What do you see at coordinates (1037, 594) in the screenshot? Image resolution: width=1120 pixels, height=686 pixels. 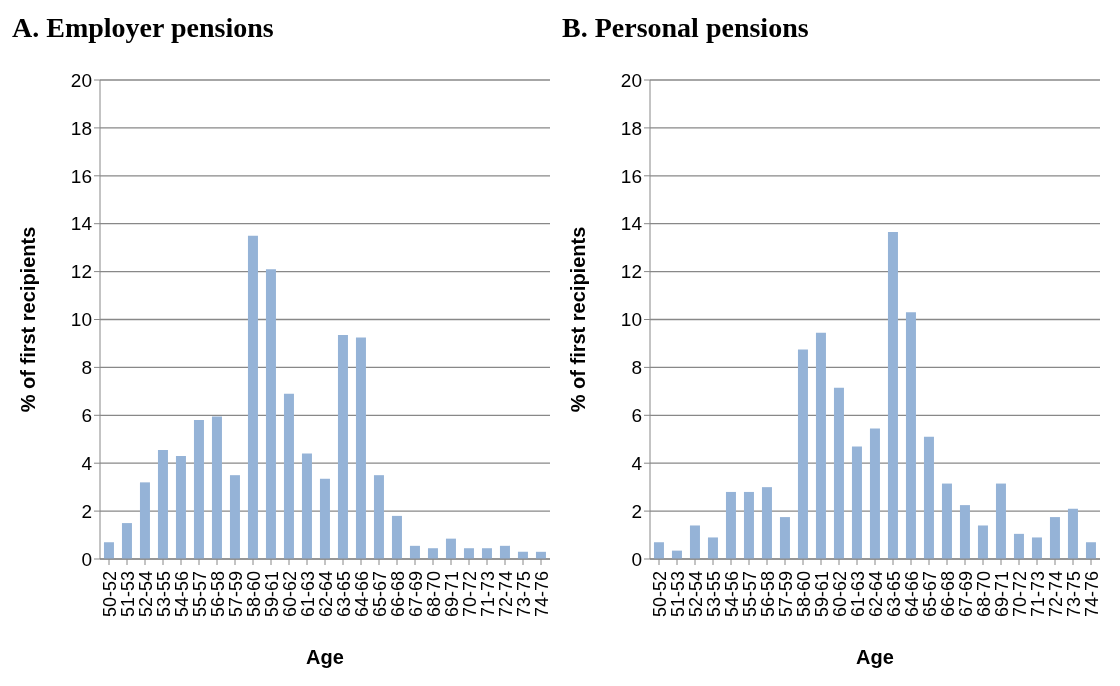 I see `x-tick-label: 71-73` at bounding box center [1037, 594].